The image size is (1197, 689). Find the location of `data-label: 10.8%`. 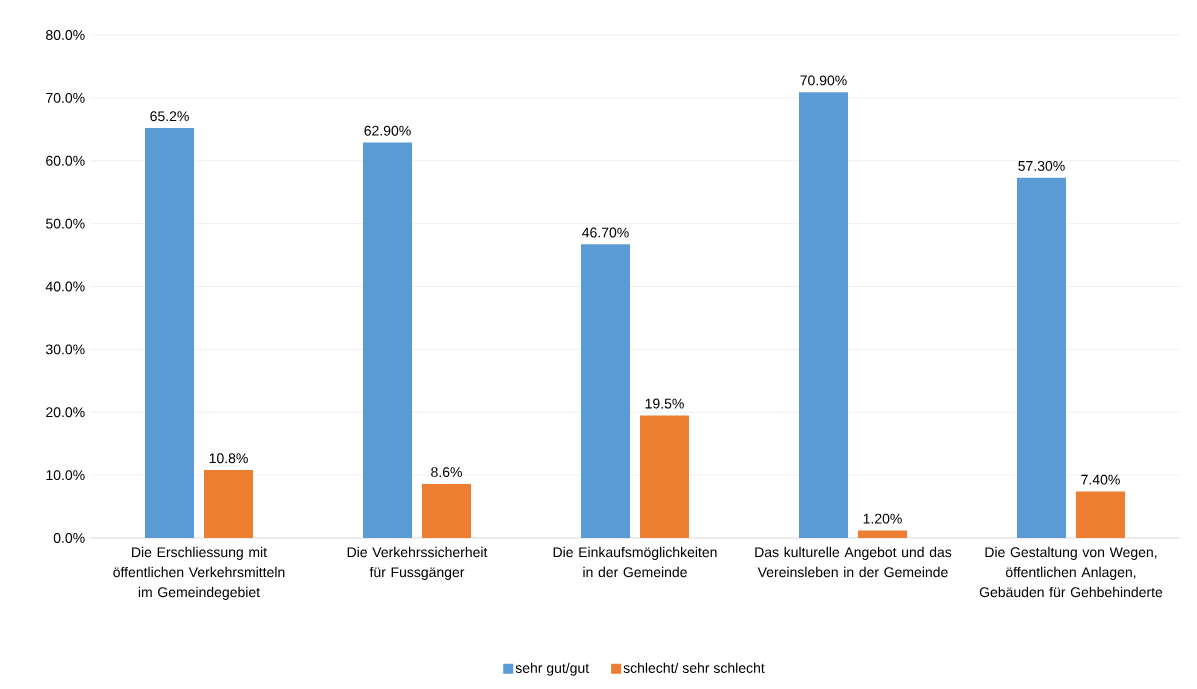

data-label: 10.8% is located at coordinates (228, 458).